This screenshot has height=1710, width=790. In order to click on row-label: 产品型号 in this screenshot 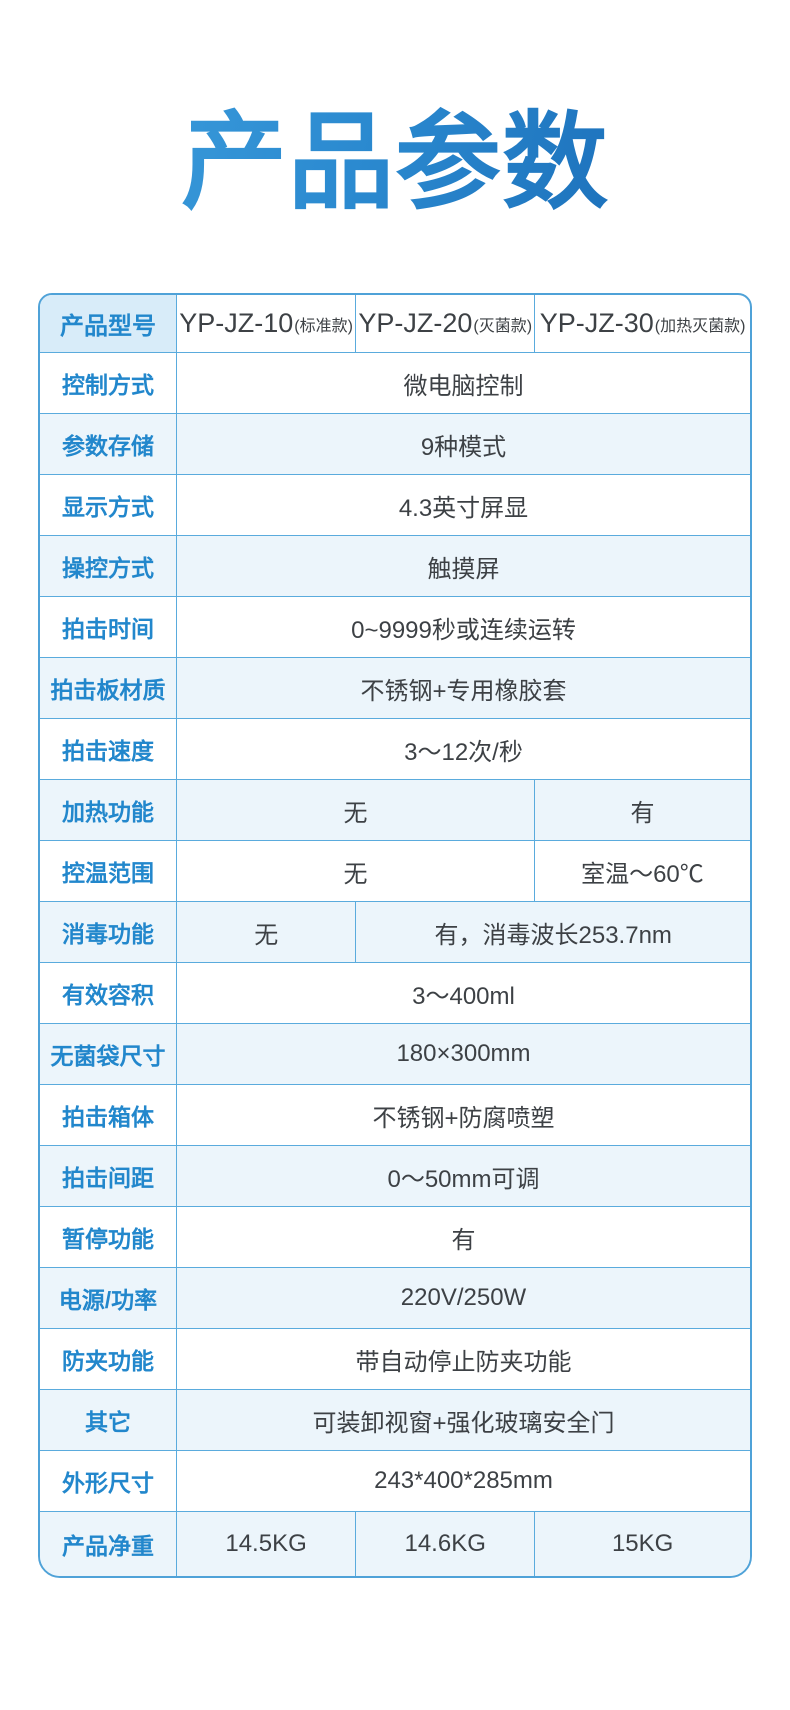, I will do `click(108, 323)`.